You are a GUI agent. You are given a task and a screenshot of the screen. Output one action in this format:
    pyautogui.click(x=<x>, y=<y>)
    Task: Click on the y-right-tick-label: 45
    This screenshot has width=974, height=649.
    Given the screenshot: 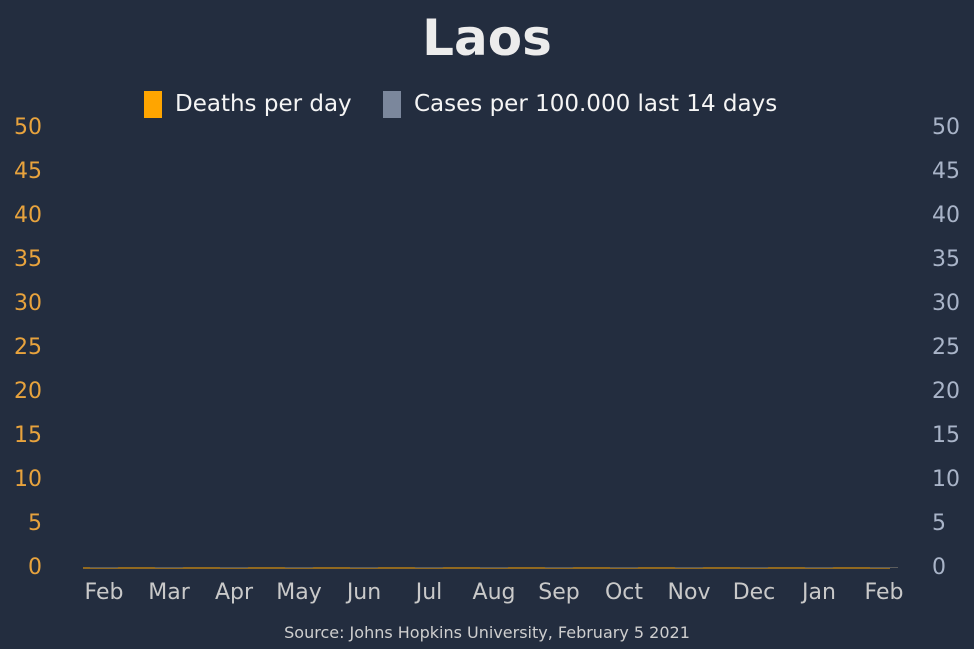 What is the action you would take?
    pyautogui.click(x=946, y=171)
    